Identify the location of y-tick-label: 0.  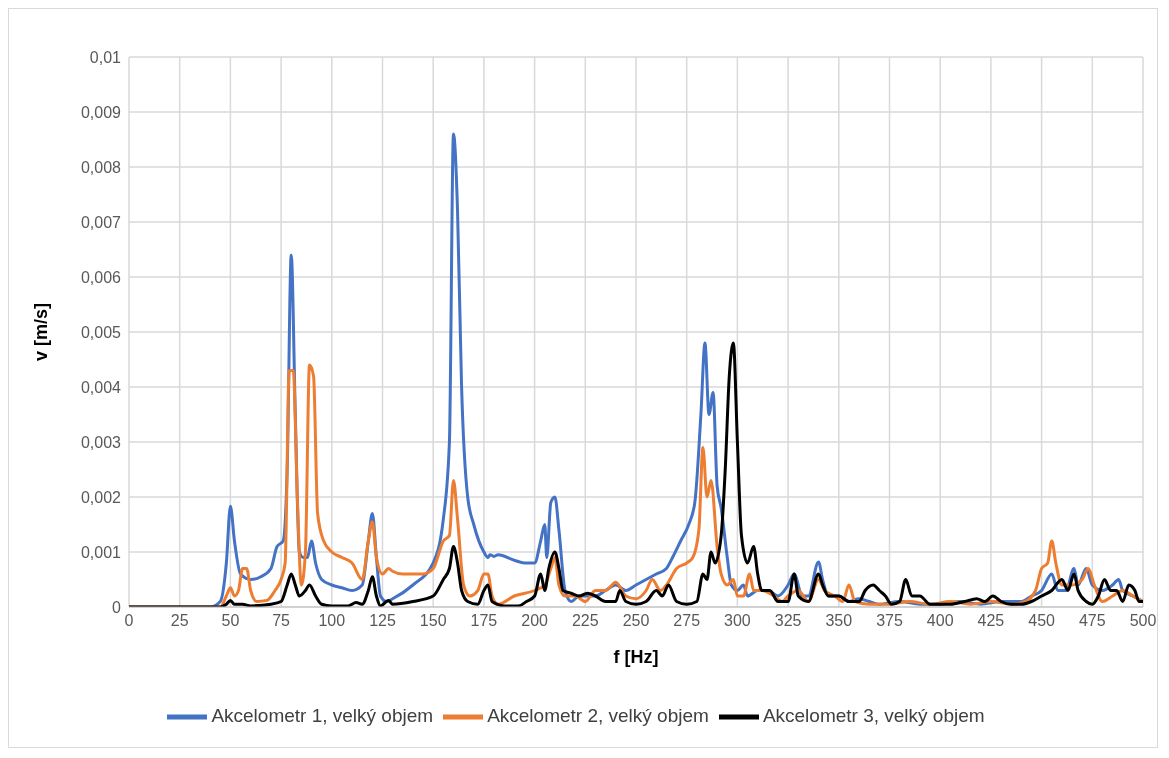
(117, 607).